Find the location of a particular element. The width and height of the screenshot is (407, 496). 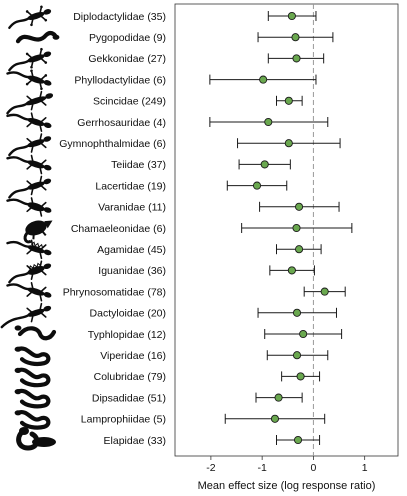

family-label: Chamaeleonidae (6) is located at coordinates (118, 229).